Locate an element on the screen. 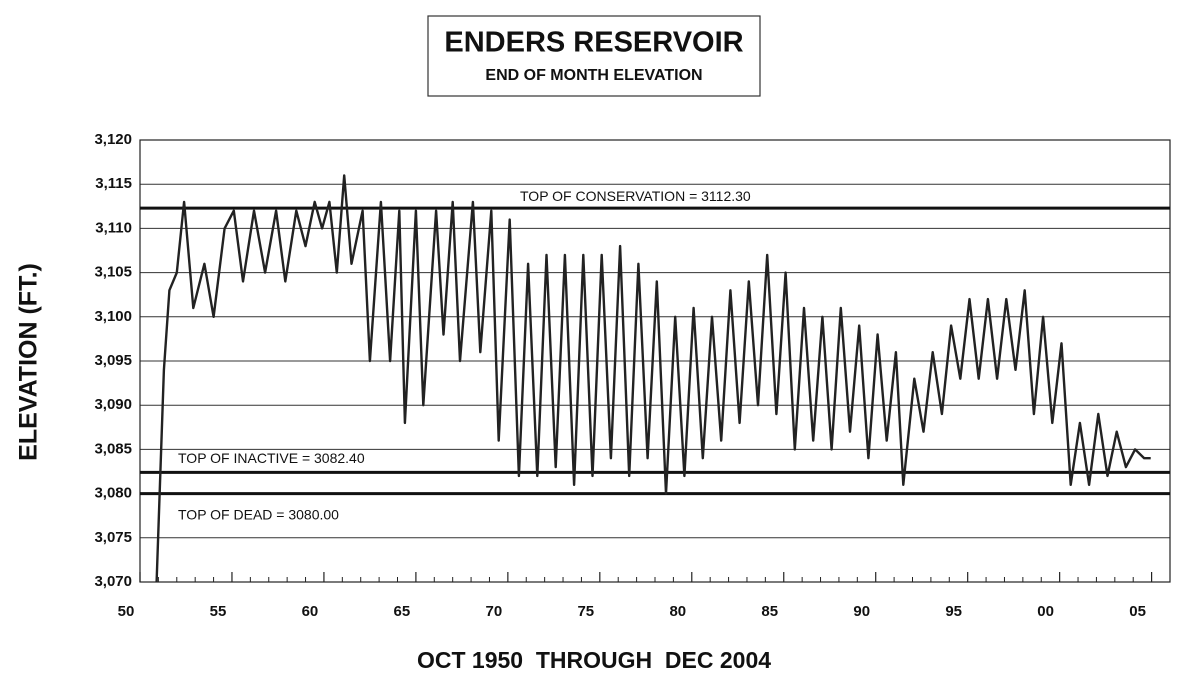  y-tick-label: 3,120 is located at coordinates (113, 139).